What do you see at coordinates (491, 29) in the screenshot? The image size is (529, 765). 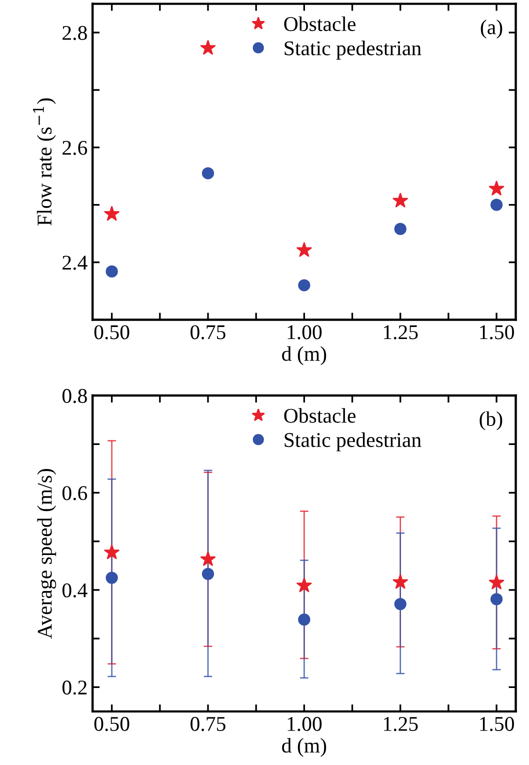 I see `annotation: (a)` at bounding box center [491, 29].